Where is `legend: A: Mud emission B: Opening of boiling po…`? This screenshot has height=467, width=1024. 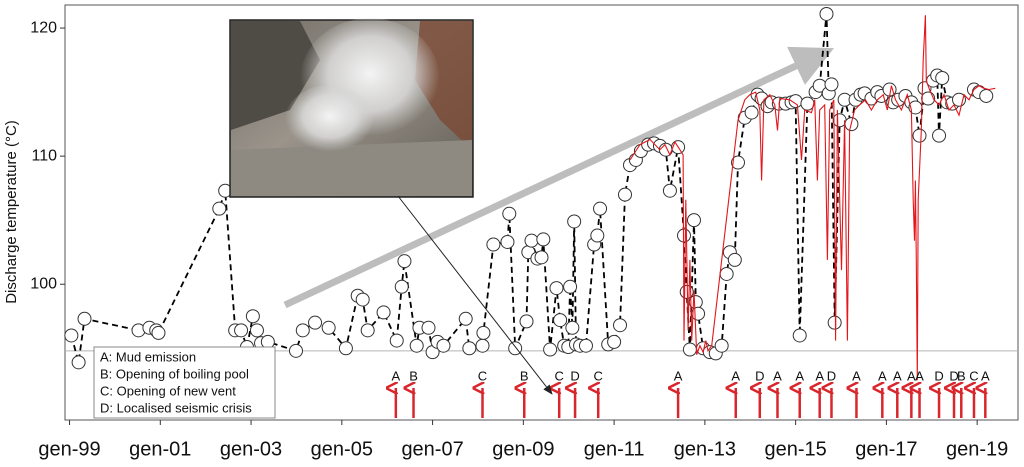 legend: A: Mud emission B: Opening of boiling po… is located at coordinates (184, 382).